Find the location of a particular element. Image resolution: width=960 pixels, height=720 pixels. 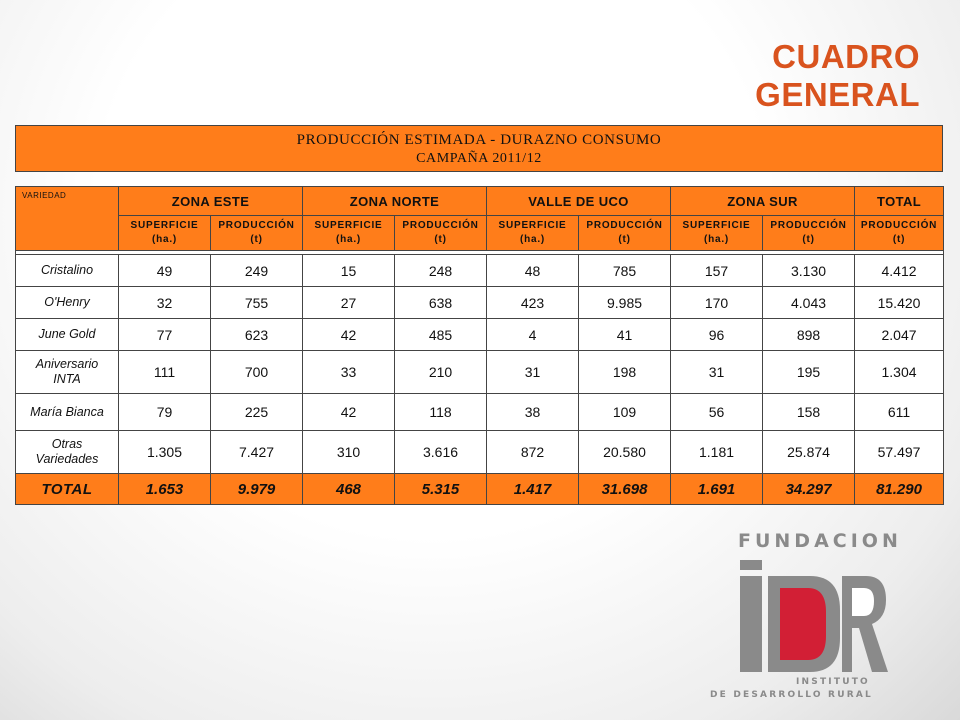

table-cell: 27 is located at coordinates (349, 302).